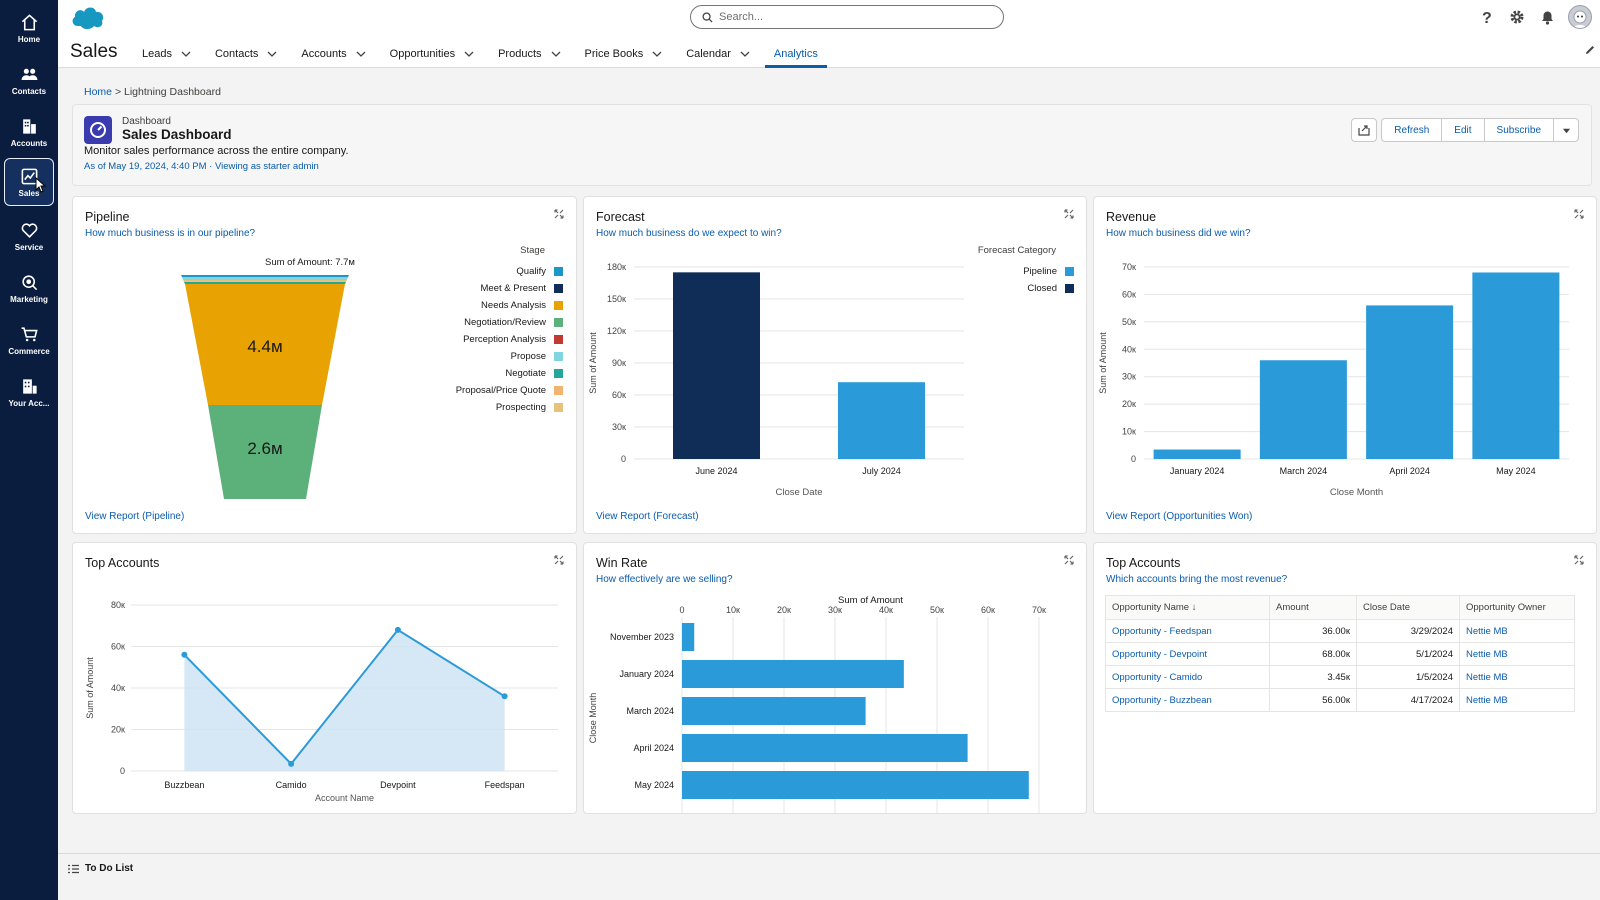 The width and height of the screenshot is (1600, 900). I want to click on y-tick-label: 0, so click(1133, 459).